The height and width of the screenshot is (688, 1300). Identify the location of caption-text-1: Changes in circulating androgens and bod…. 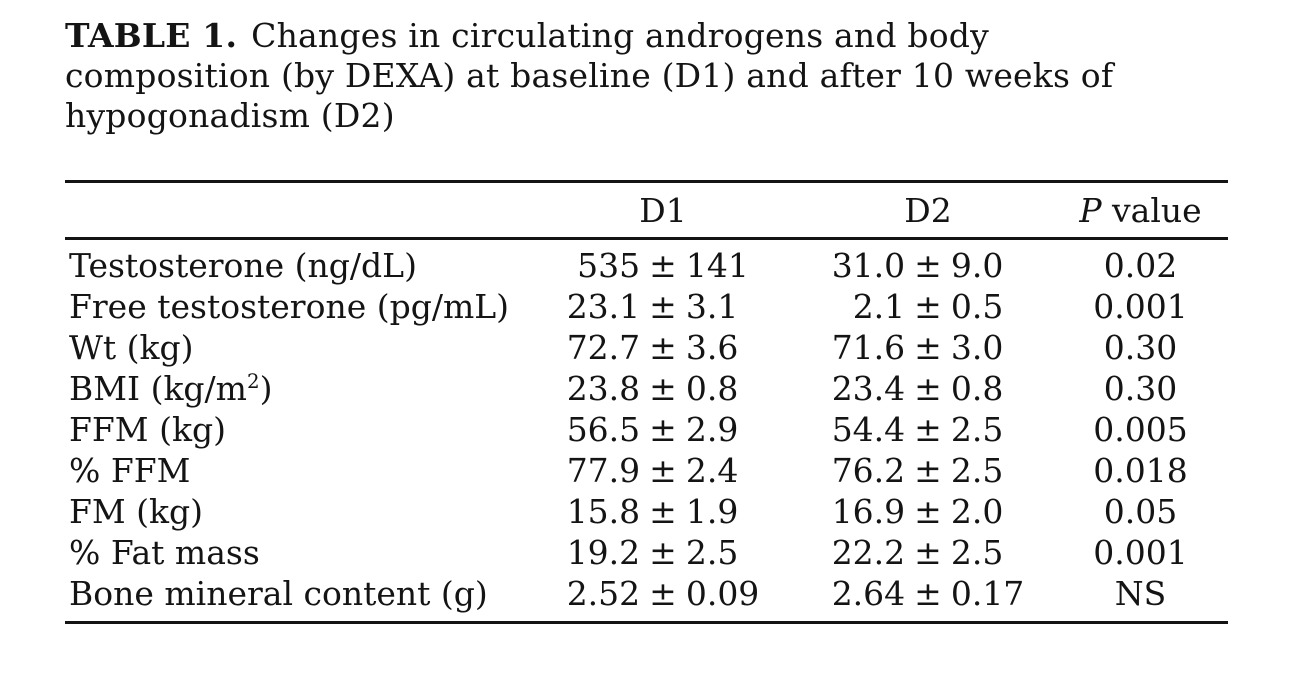
(620, 35).